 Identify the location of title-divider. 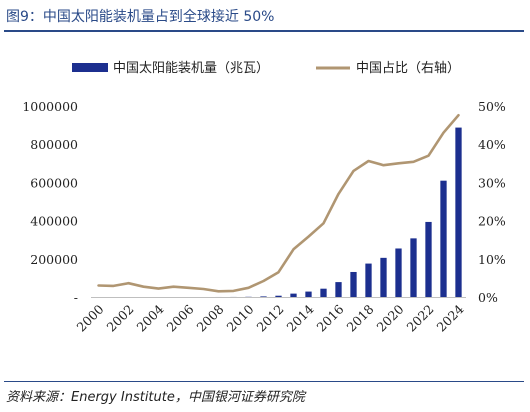
(264, 31).